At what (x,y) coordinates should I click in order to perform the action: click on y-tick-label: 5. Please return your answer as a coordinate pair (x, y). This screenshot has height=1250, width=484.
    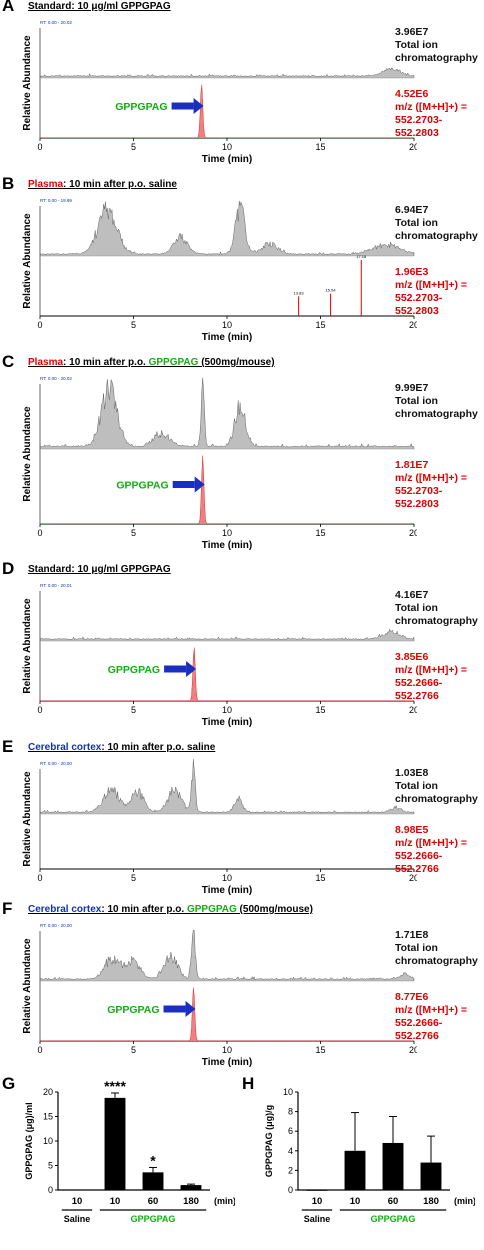
    Looking at the image, I should click on (50, 1166).